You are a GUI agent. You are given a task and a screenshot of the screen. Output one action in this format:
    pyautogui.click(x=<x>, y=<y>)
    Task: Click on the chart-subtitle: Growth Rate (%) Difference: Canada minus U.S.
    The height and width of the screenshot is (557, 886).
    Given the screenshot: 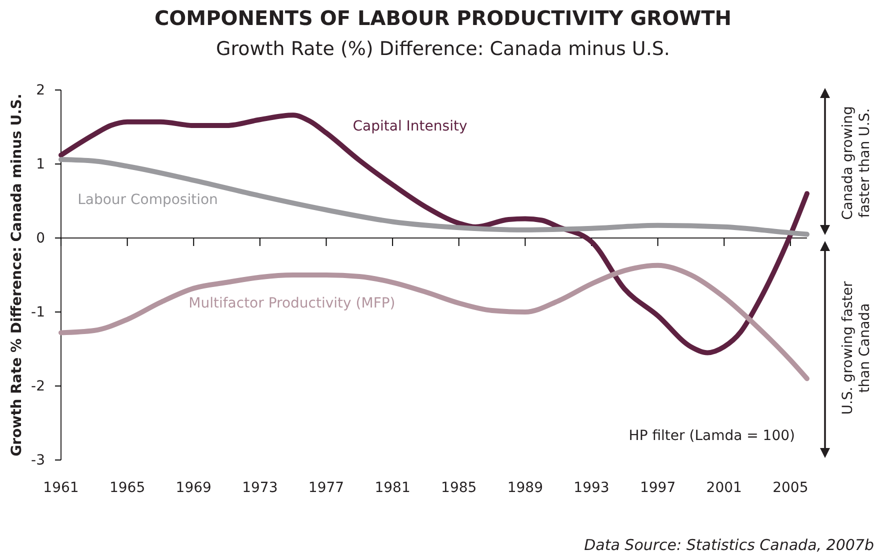 What is the action you would take?
    pyautogui.click(x=443, y=49)
    